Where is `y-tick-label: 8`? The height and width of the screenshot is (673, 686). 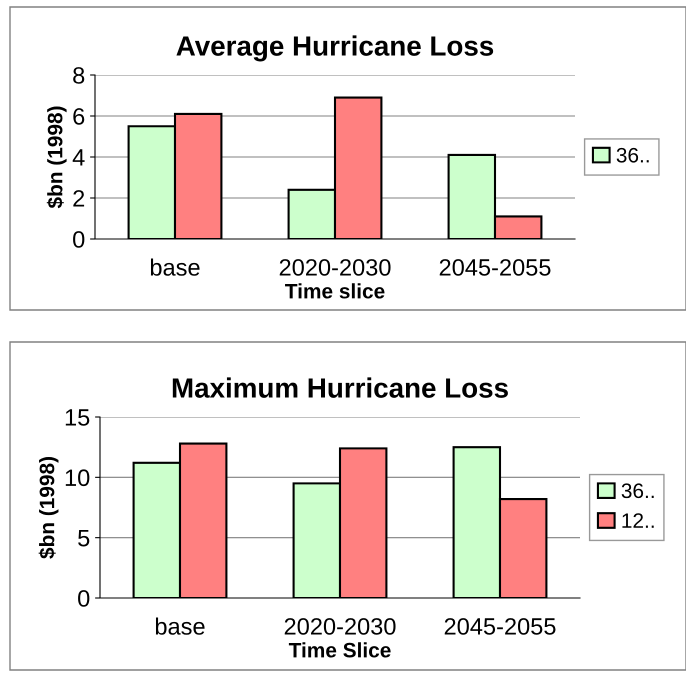 y-tick-label: 8 is located at coordinates (78, 75).